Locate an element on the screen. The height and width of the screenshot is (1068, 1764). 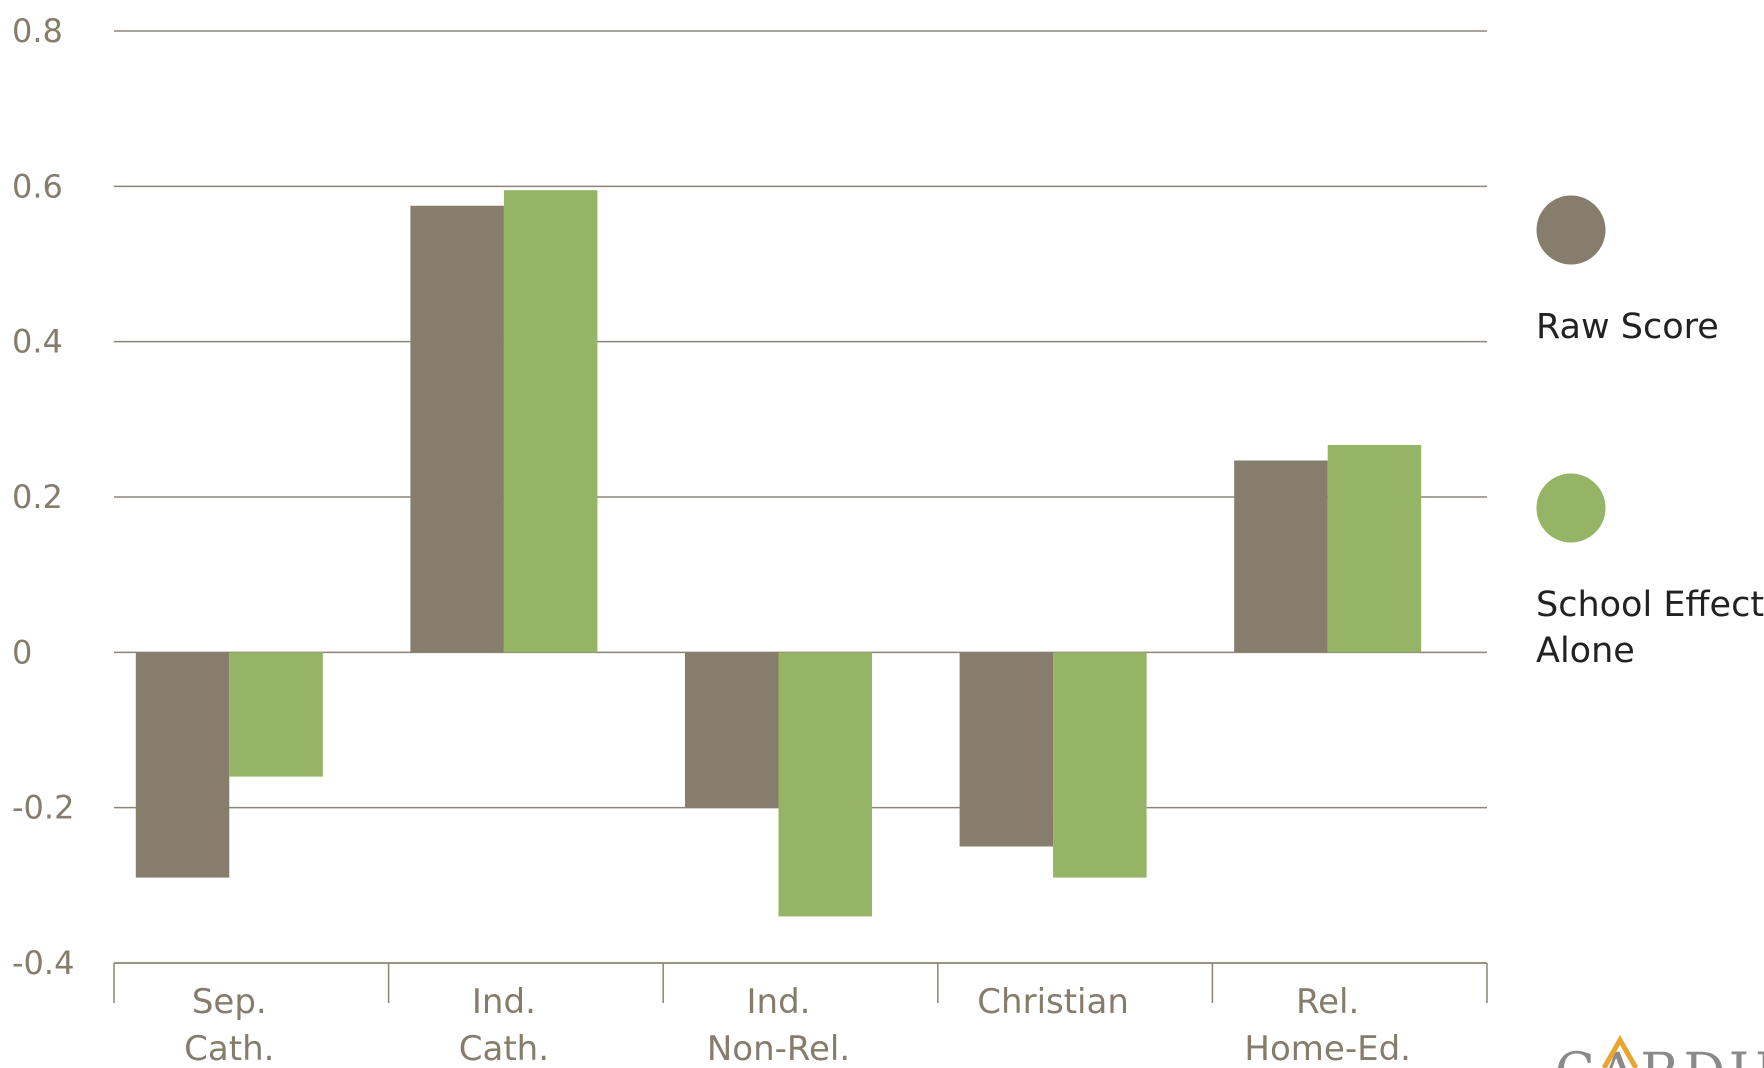
y-tick-label: -0.2 is located at coordinates (43, 808).